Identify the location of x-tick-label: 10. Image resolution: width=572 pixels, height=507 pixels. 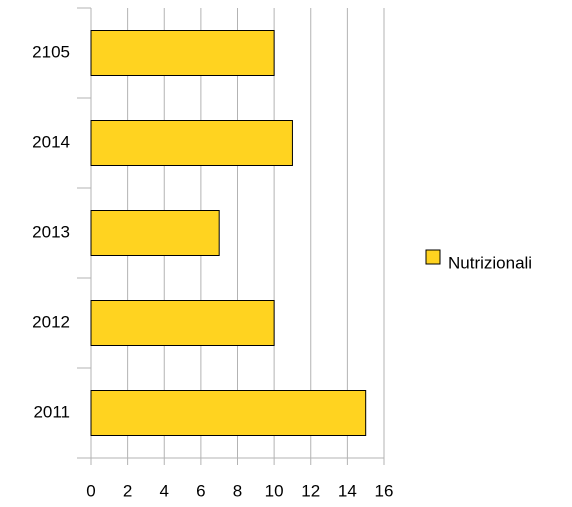
(274, 490).